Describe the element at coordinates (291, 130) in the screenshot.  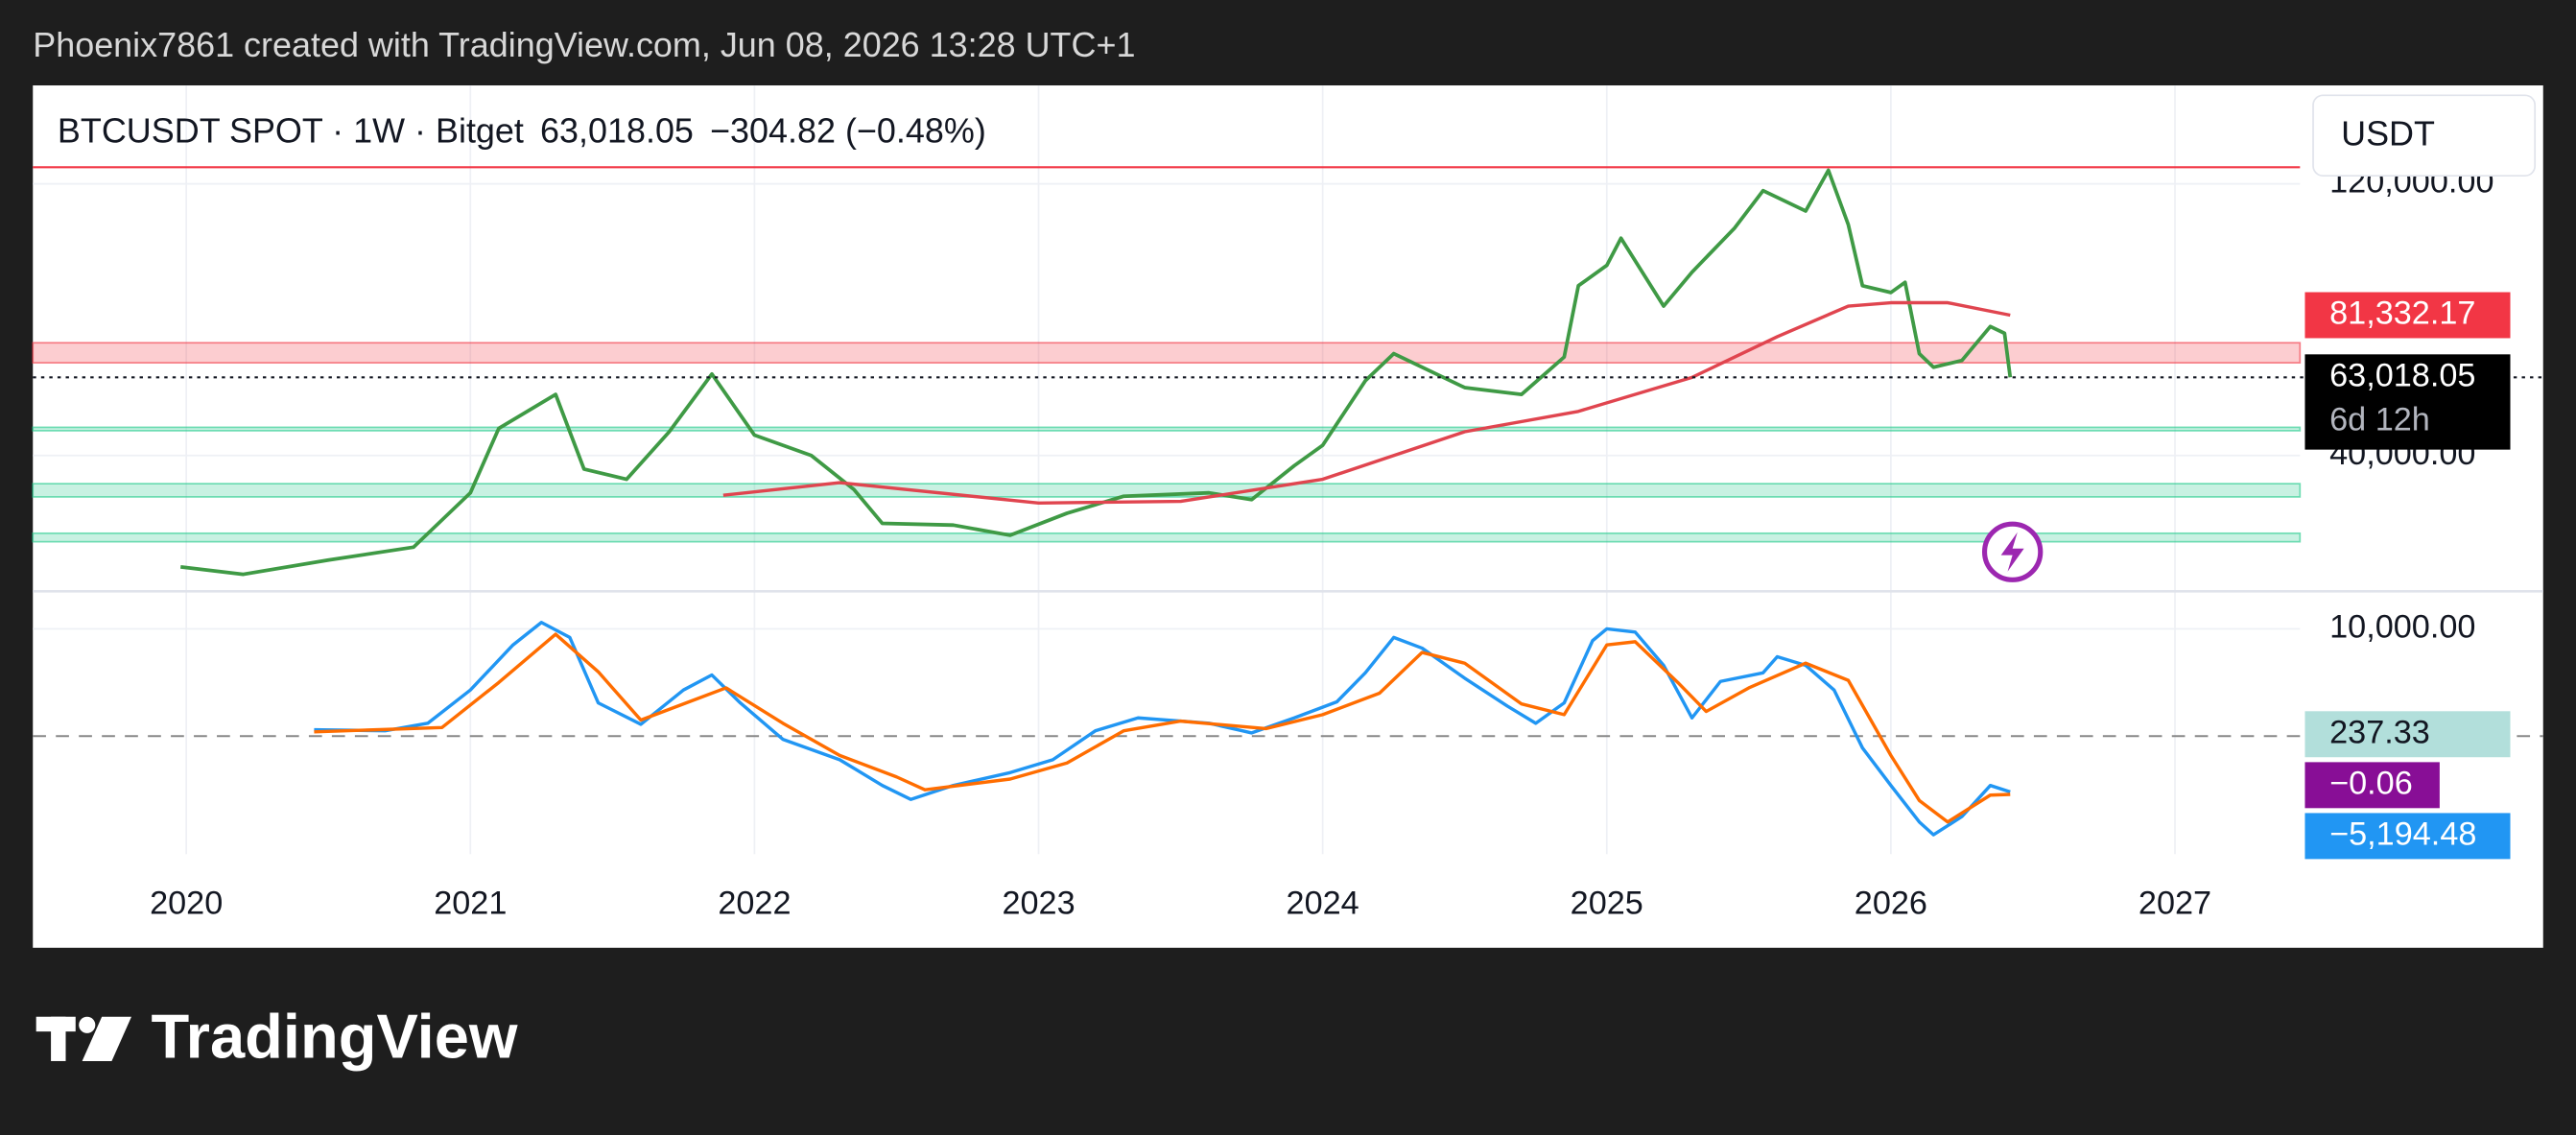
I see `legend-symbol: BTCUSDT SPOT · 1W · Bitget` at that location.